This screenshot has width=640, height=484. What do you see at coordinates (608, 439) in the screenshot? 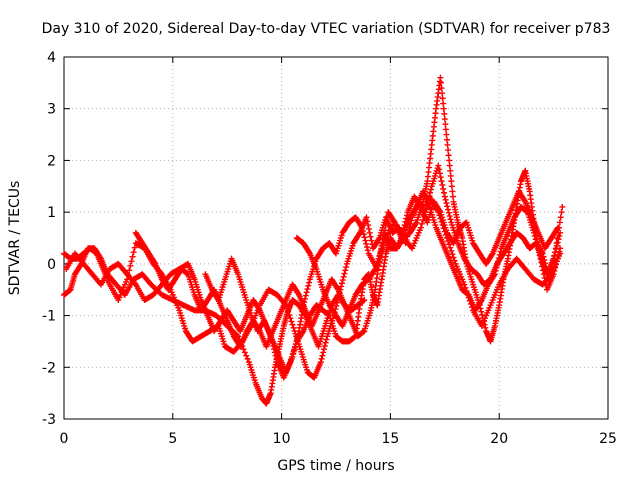
I see `x-tick-label: 25` at bounding box center [608, 439].